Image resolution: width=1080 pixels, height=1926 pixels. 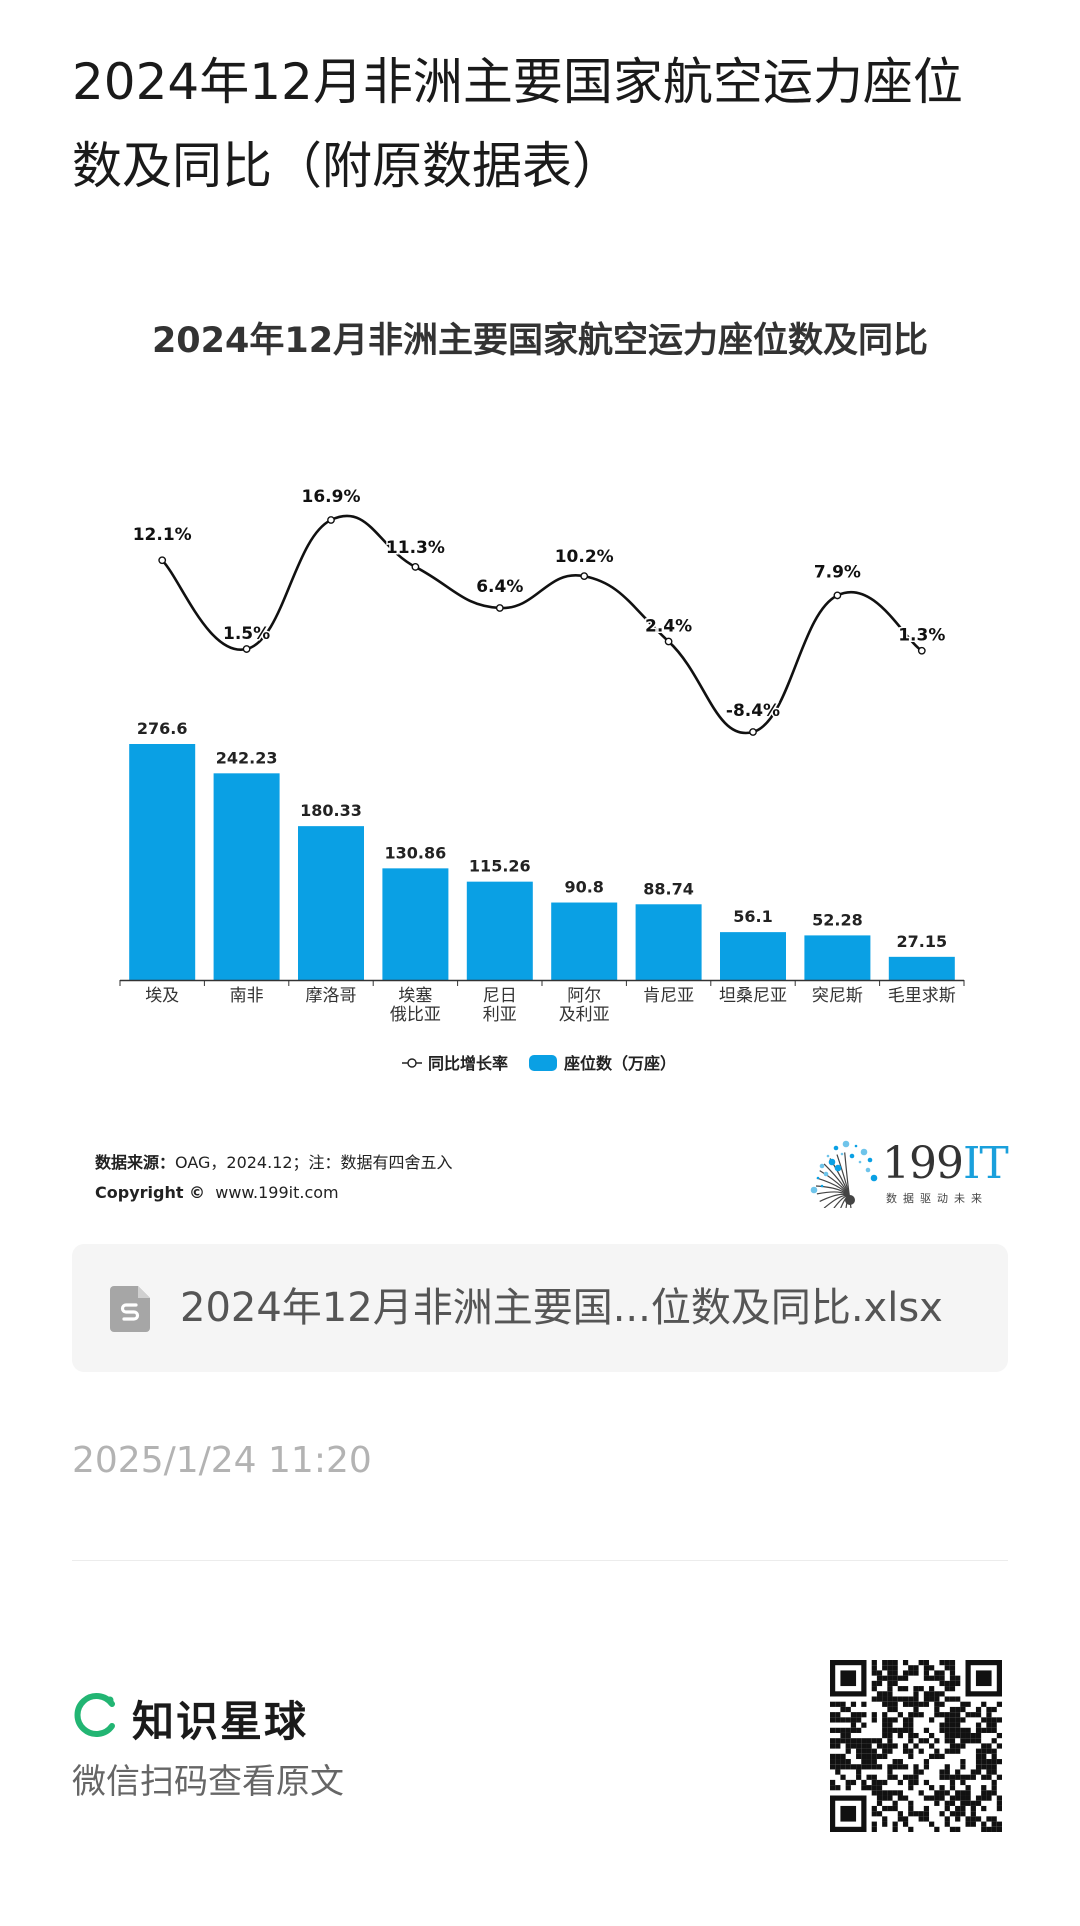 I want to click on copyright-label: Copyright ©, so click(x=150, y=1192).